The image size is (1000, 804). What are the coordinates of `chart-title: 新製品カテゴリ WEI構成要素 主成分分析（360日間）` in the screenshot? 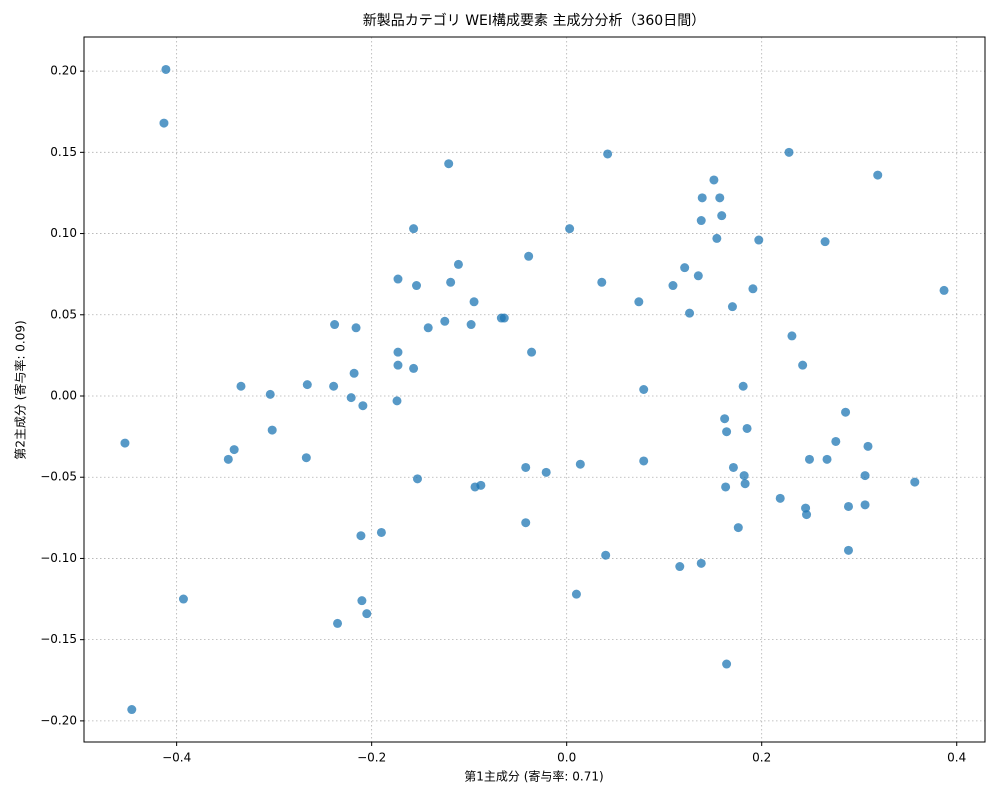 It's located at (534, 20).